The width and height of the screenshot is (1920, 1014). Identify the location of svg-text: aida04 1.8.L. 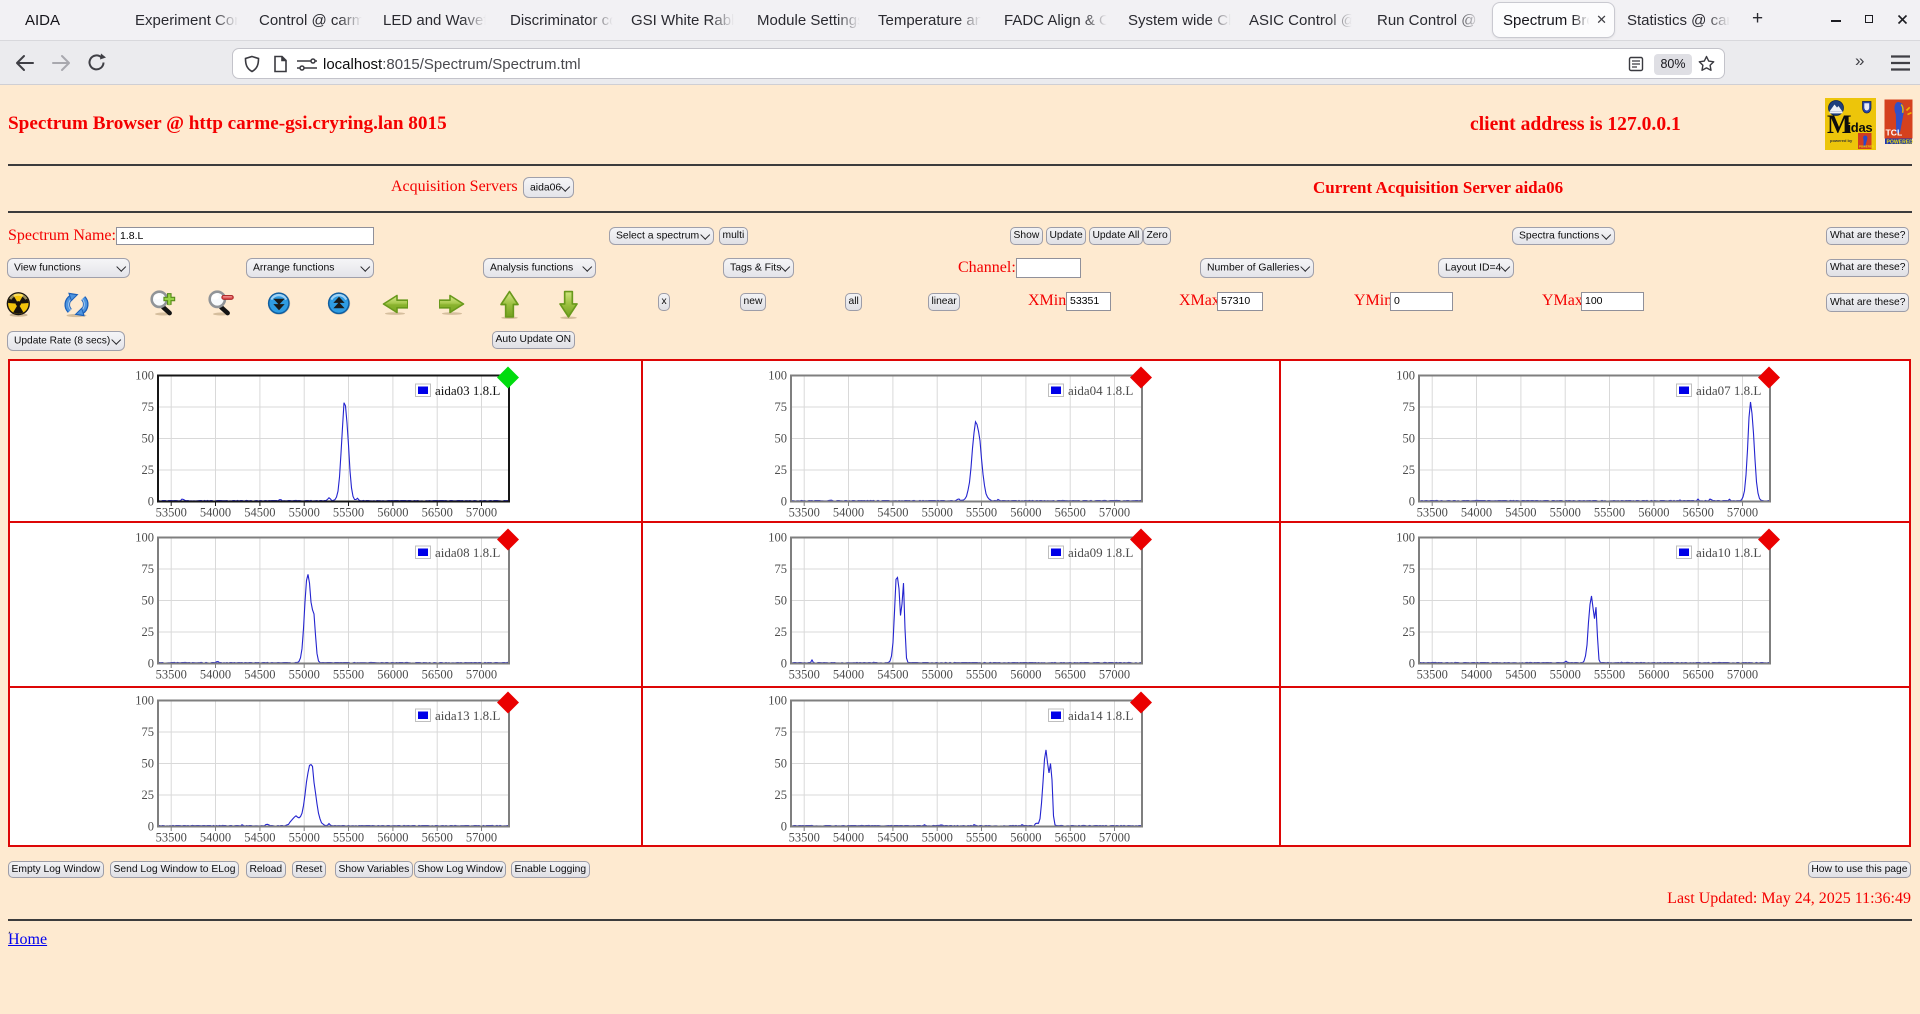
(1100, 390).